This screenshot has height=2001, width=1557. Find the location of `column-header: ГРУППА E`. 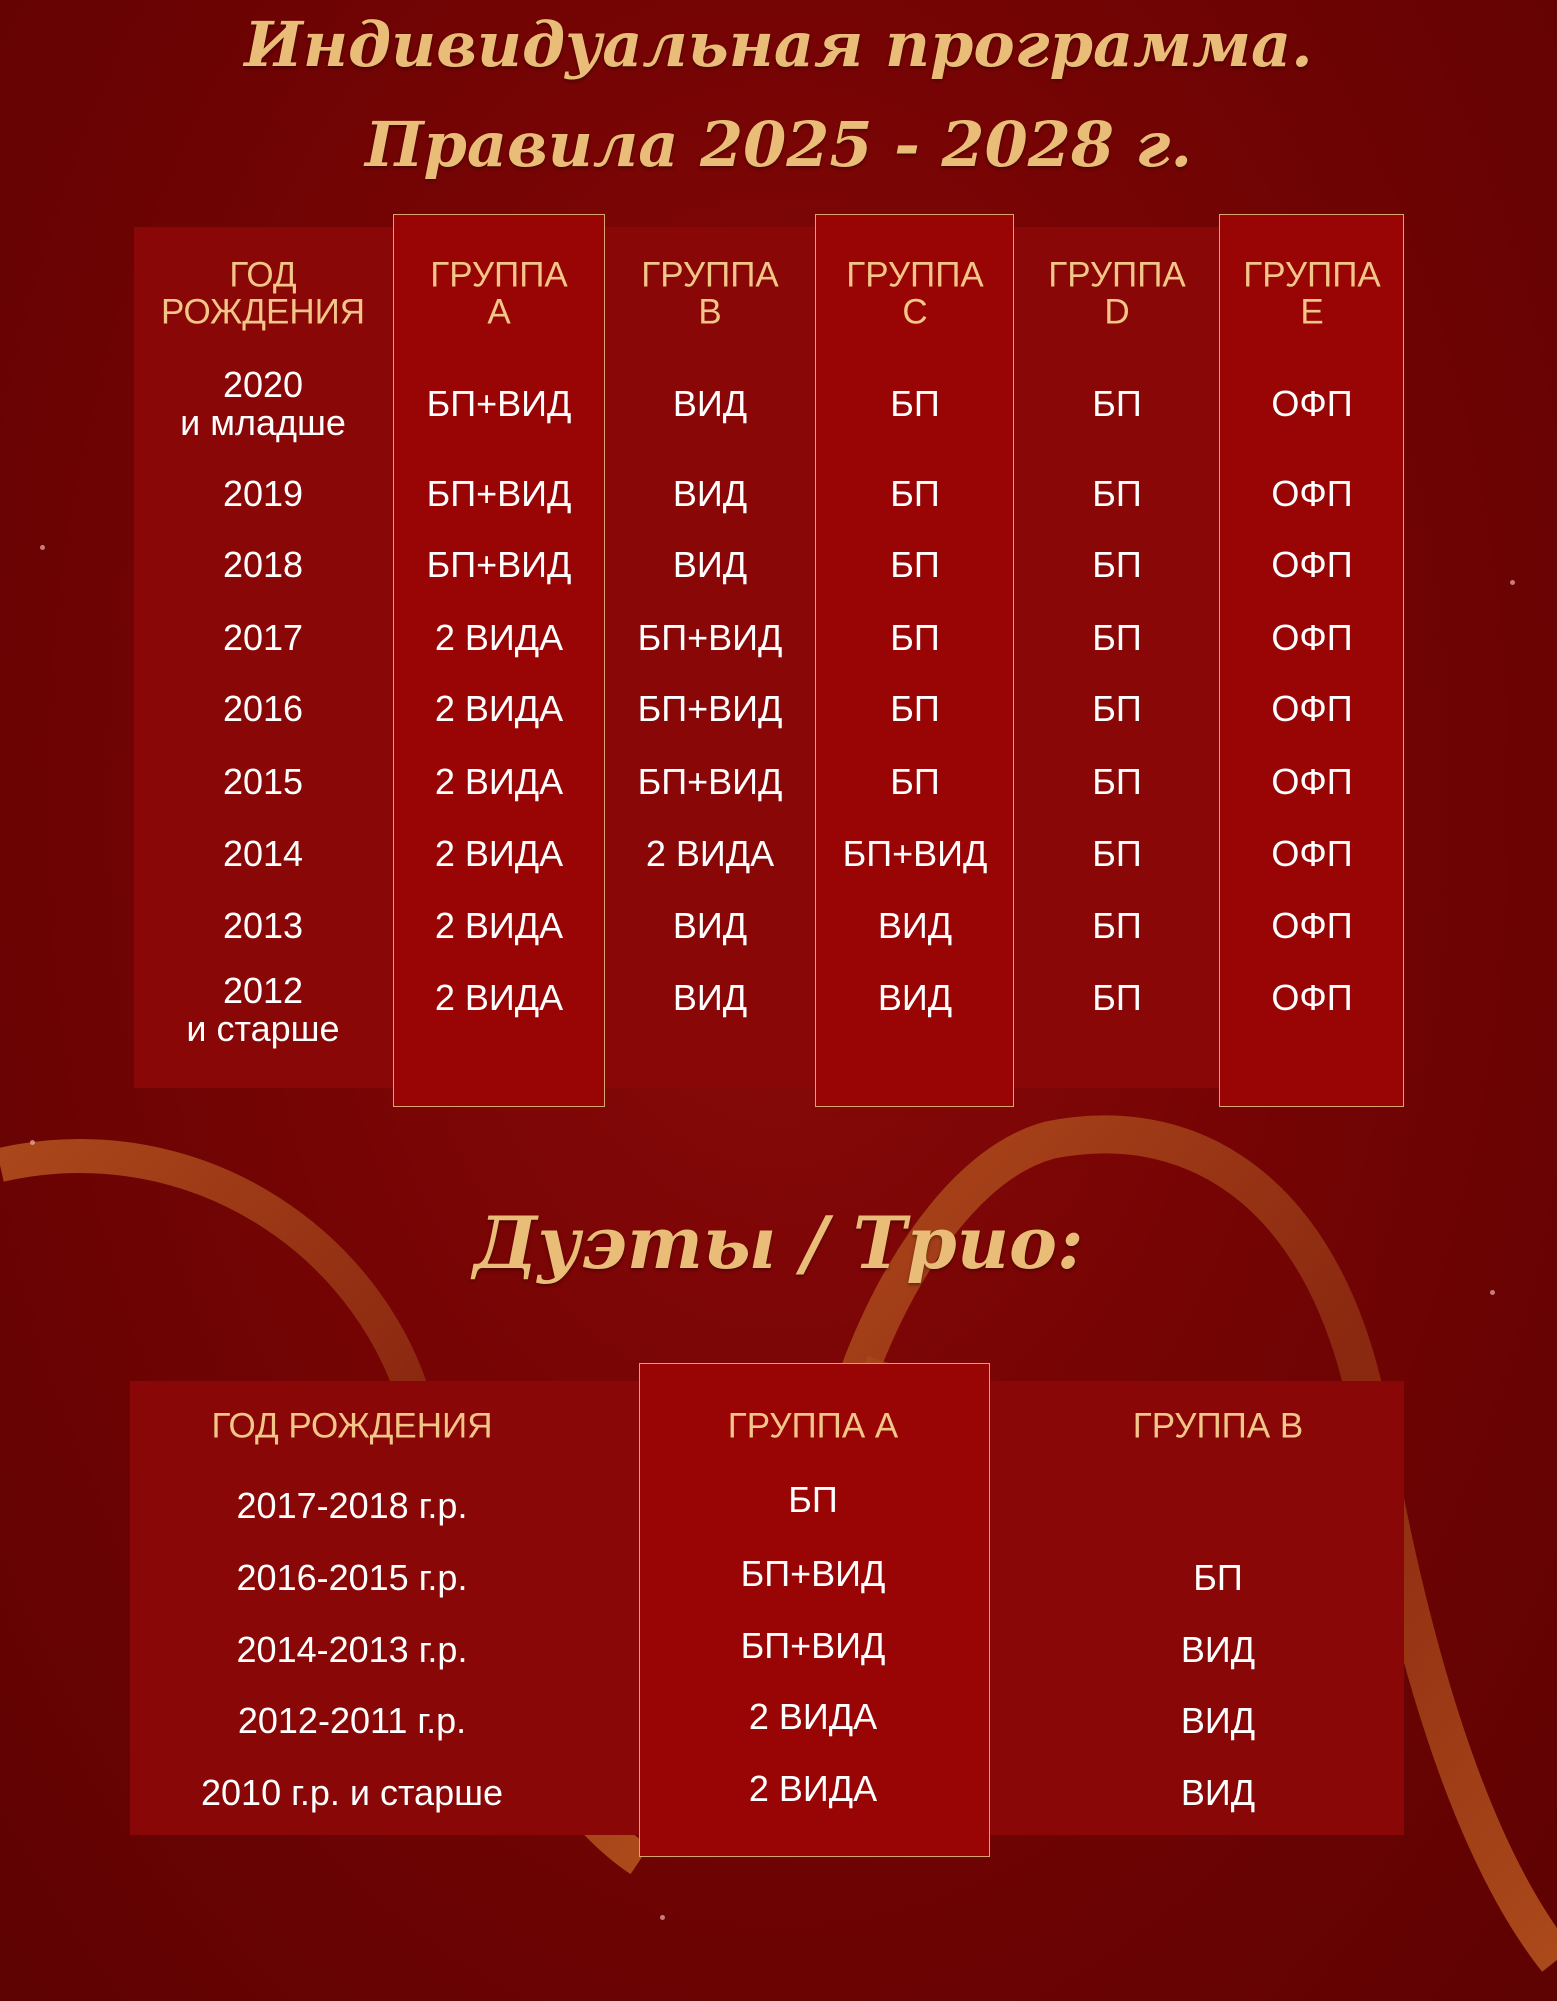

column-header: ГРУППА E is located at coordinates (1312, 293).